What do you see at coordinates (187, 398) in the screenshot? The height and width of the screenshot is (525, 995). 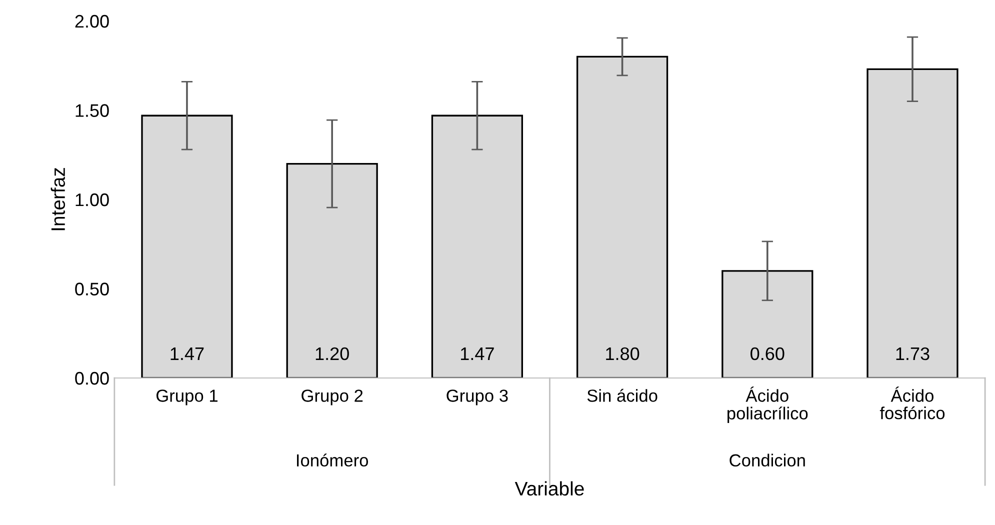 I see `x-tick-label: Grupo 1` at bounding box center [187, 398].